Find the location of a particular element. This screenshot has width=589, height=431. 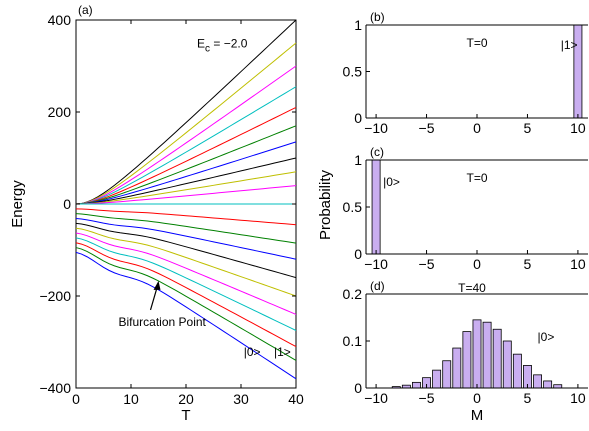

panel-c-ytick-label: 1 is located at coordinates (358, 160).